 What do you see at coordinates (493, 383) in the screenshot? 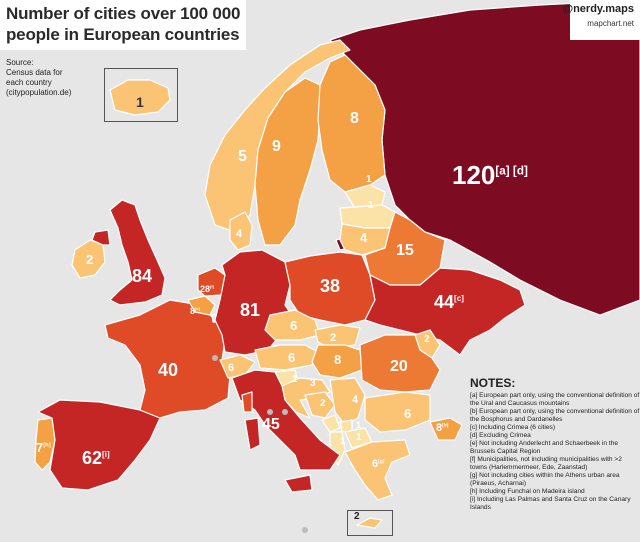
I see `notes-title: NOTES:` at bounding box center [493, 383].